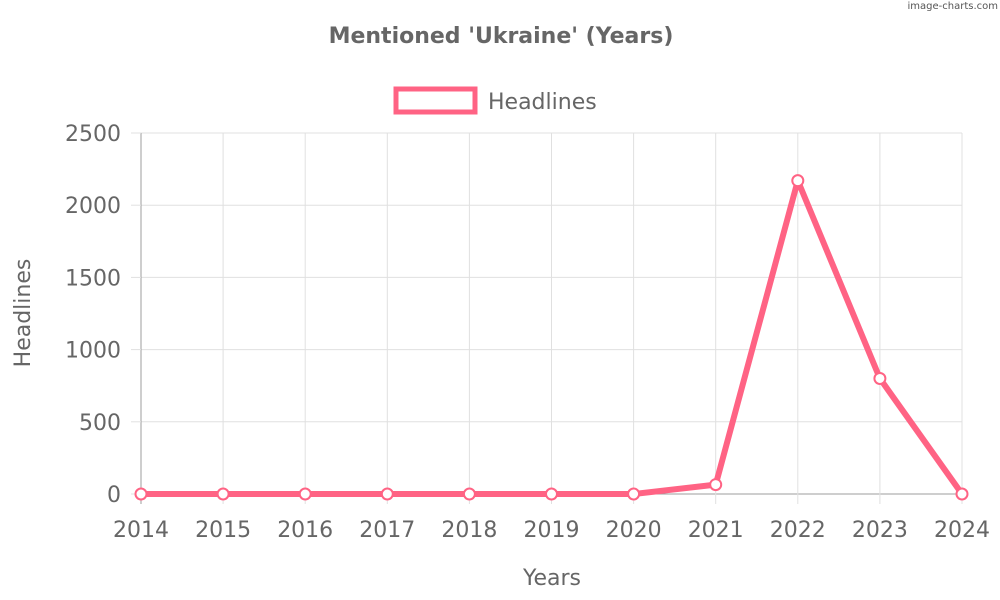 Image resolution: width=1000 pixels, height=600 pixels. Describe the element at coordinates (100, 423) in the screenshot. I see `y-tick-label: 500` at that location.